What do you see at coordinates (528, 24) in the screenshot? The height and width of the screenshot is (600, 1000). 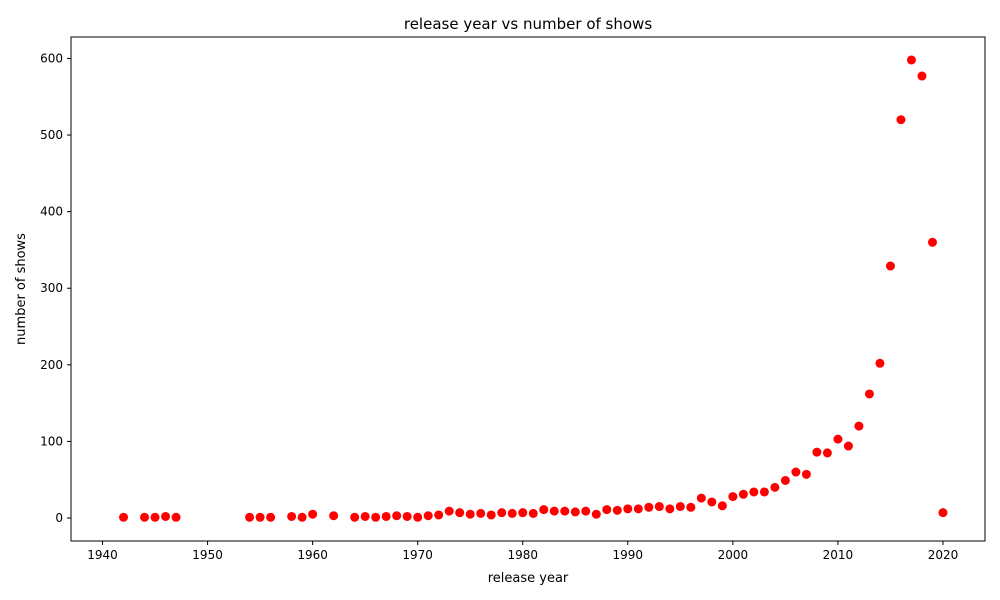 I see `chart-title: release year vs number of shows` at bounding box center [528, 24].